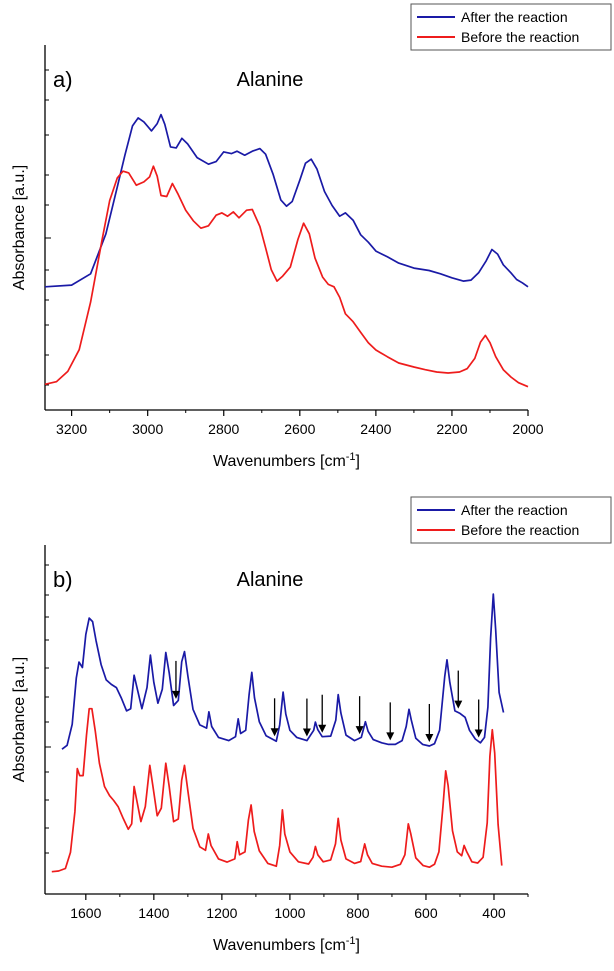 This screenshot has width=614, height=971. What do you see at coordinates (223, 429) in the screenshot?
I see `x-tick-label: 2800` at bounding box center [223, 429].